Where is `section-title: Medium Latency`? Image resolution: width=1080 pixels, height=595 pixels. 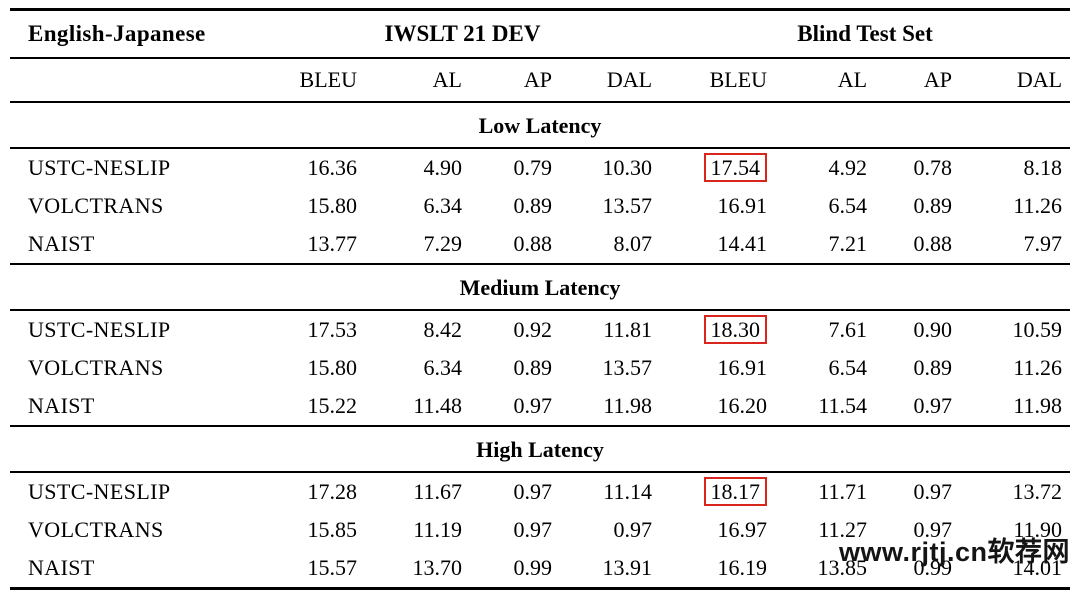
section-title: Medium Latency is located at coordinates (540, 287).